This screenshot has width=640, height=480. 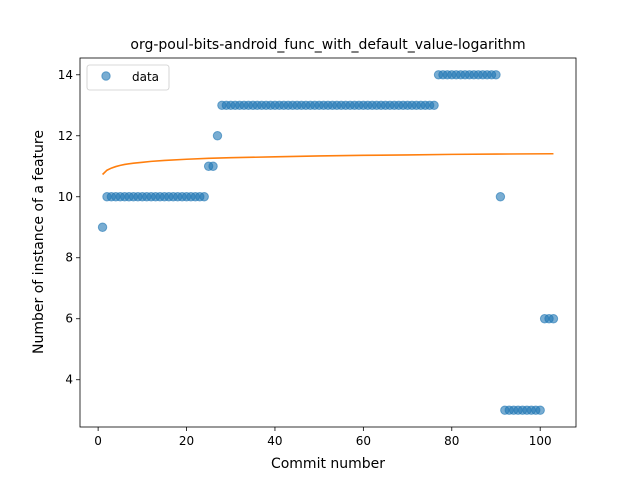 What do you see at coordinates (363, 441) in the screenshot?
I see `x-tick-label: 60` at bounding box center [363, 441].